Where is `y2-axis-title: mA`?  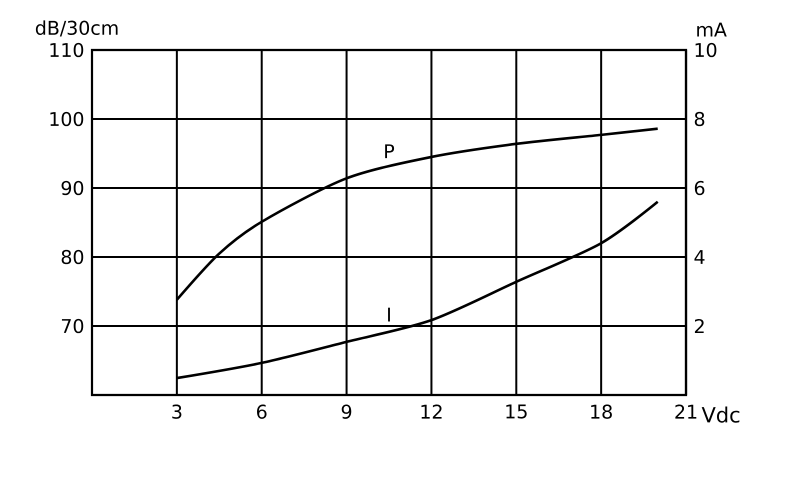 y2-axis-title: mA is located at coordinates (712, 29).